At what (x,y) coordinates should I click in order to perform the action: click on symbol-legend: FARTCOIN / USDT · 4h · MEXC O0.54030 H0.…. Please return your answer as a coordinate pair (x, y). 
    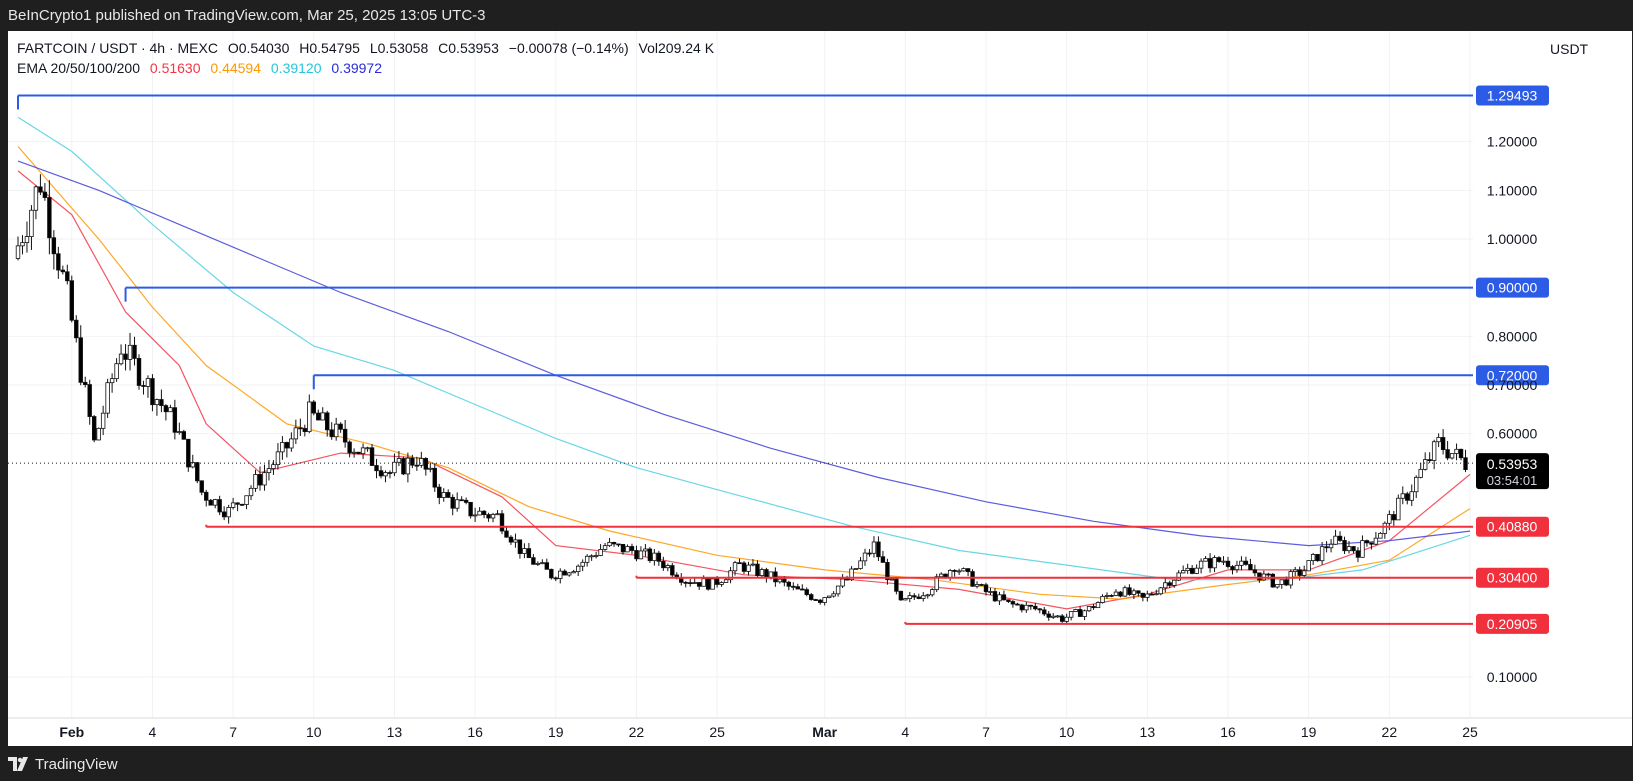
    Looking at the image, I should click on (368, 48).